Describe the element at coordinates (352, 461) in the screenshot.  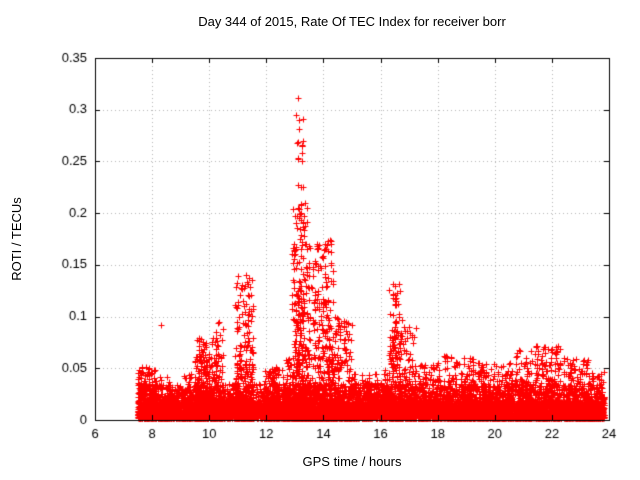
I see `x-axis-label: GPS time / hours` at that location.